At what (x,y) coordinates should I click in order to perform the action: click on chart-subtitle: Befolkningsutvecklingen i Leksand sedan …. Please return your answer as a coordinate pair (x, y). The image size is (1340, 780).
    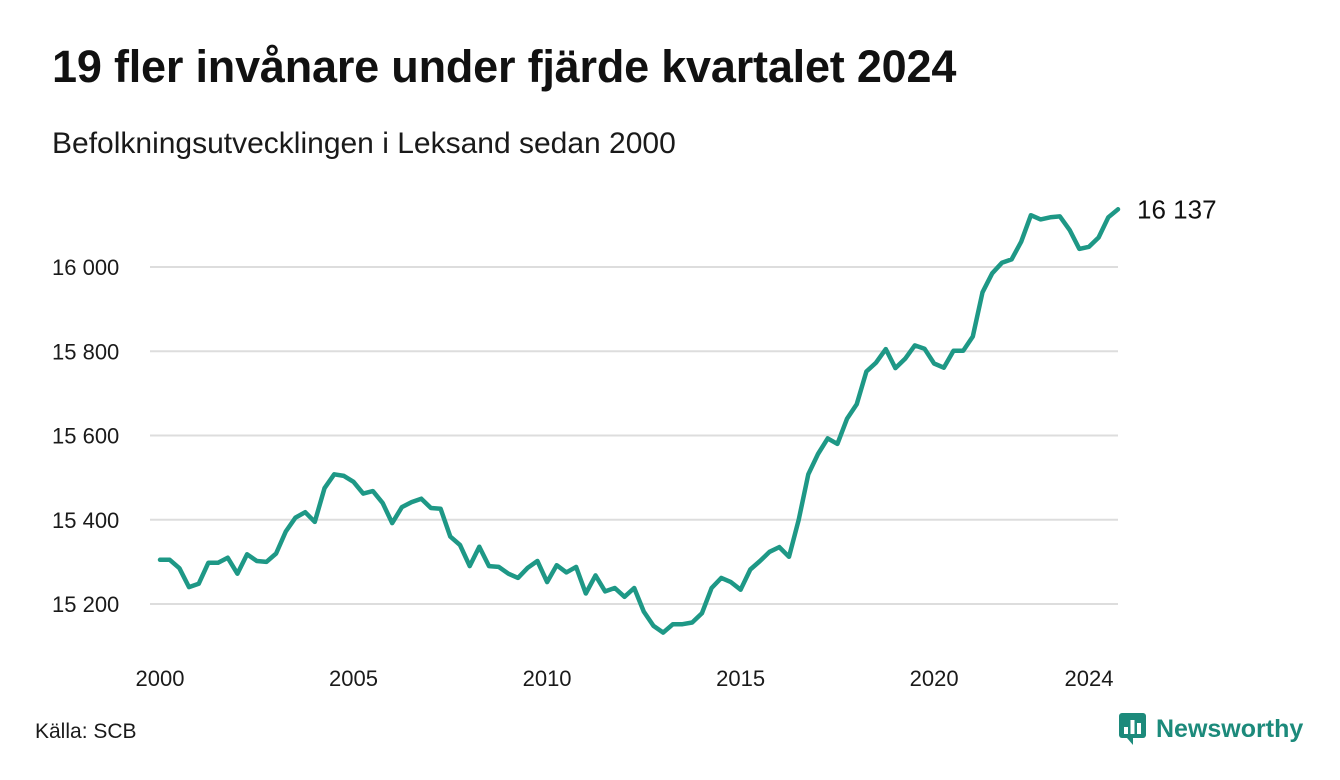
    Looking at the image, I should click on (364, 143).